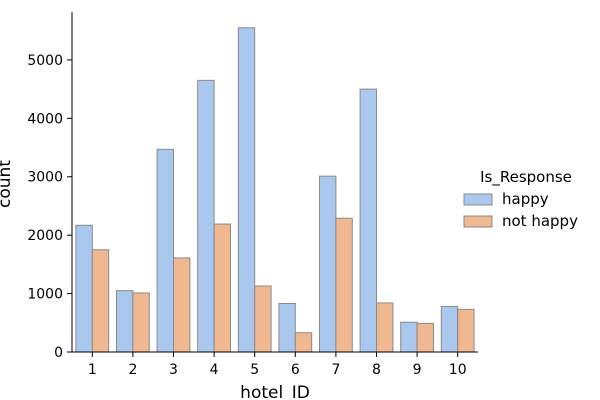 The width and height of the screenshot is (600, 400). What do you see at coordinates (58, 353) in the screenshot?
I see `y-tick-label-0: 0` at bounding box center [58, 353].